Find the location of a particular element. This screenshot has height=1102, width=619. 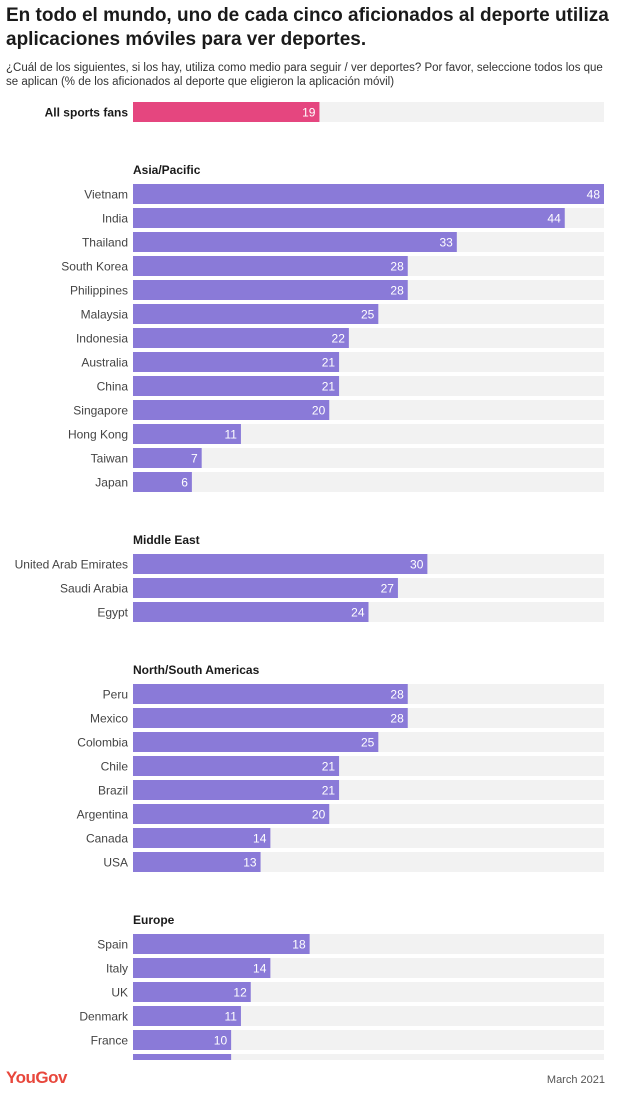

category-label: Brazil is located at coordinates (113, 791).